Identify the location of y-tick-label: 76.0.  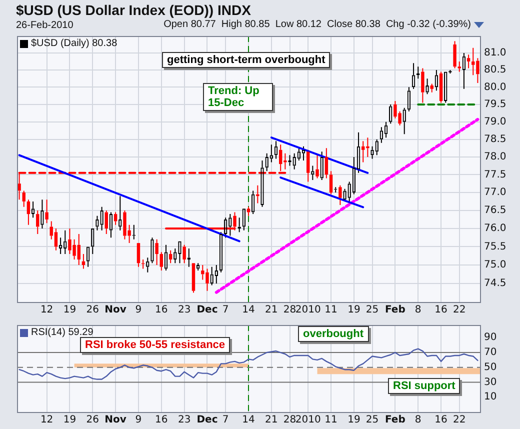
(495, 228).